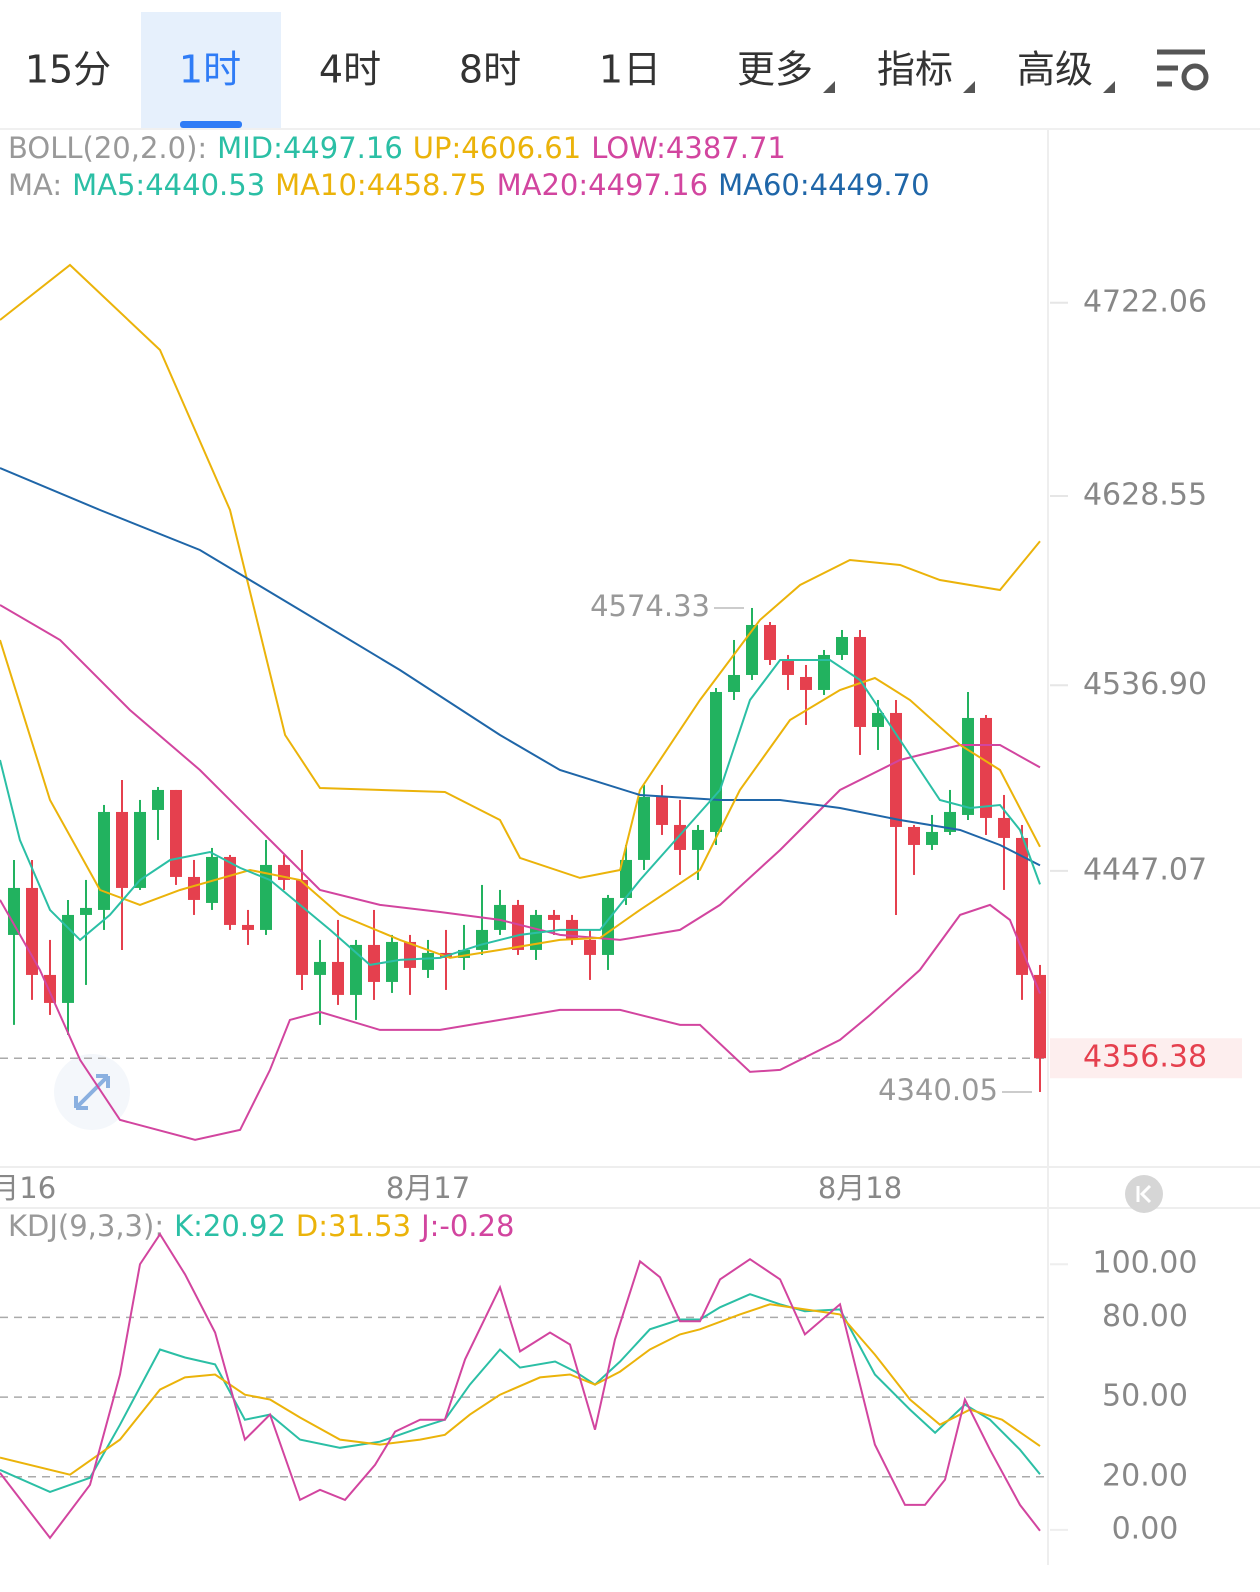 Image resolution: width=1260 pixels, height=1592 pixels. I want to click on collapse-button, so click(1144, 1194).